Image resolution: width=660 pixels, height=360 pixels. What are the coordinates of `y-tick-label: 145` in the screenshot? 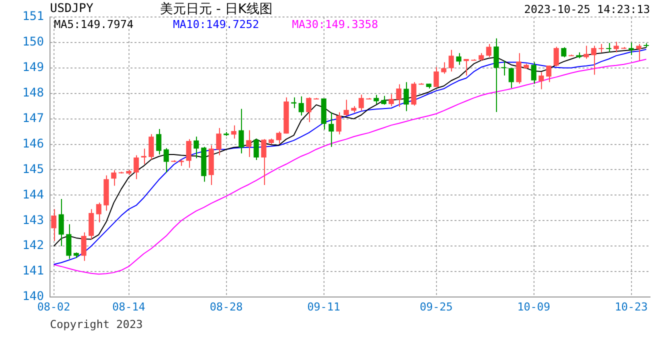 It's located at (33, 169).